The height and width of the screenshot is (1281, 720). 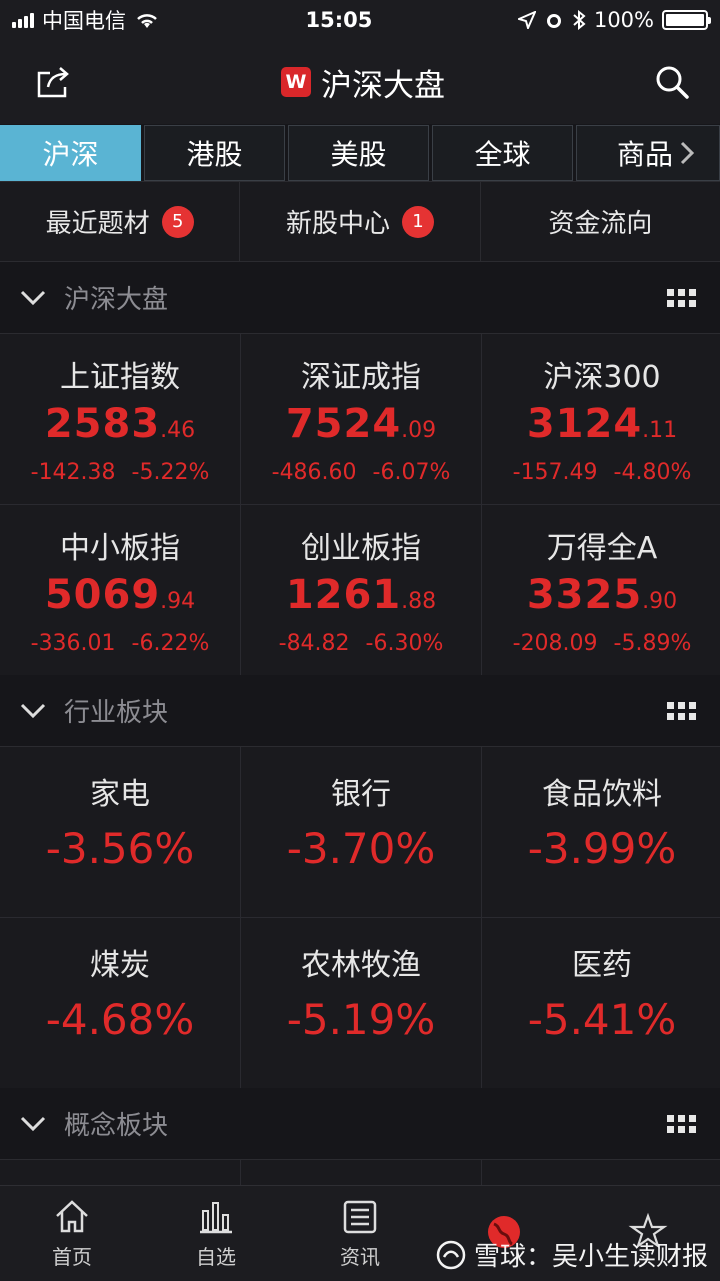 I want to click on industry-card: 医药 -5.41%, so click(x=601, y=1003).